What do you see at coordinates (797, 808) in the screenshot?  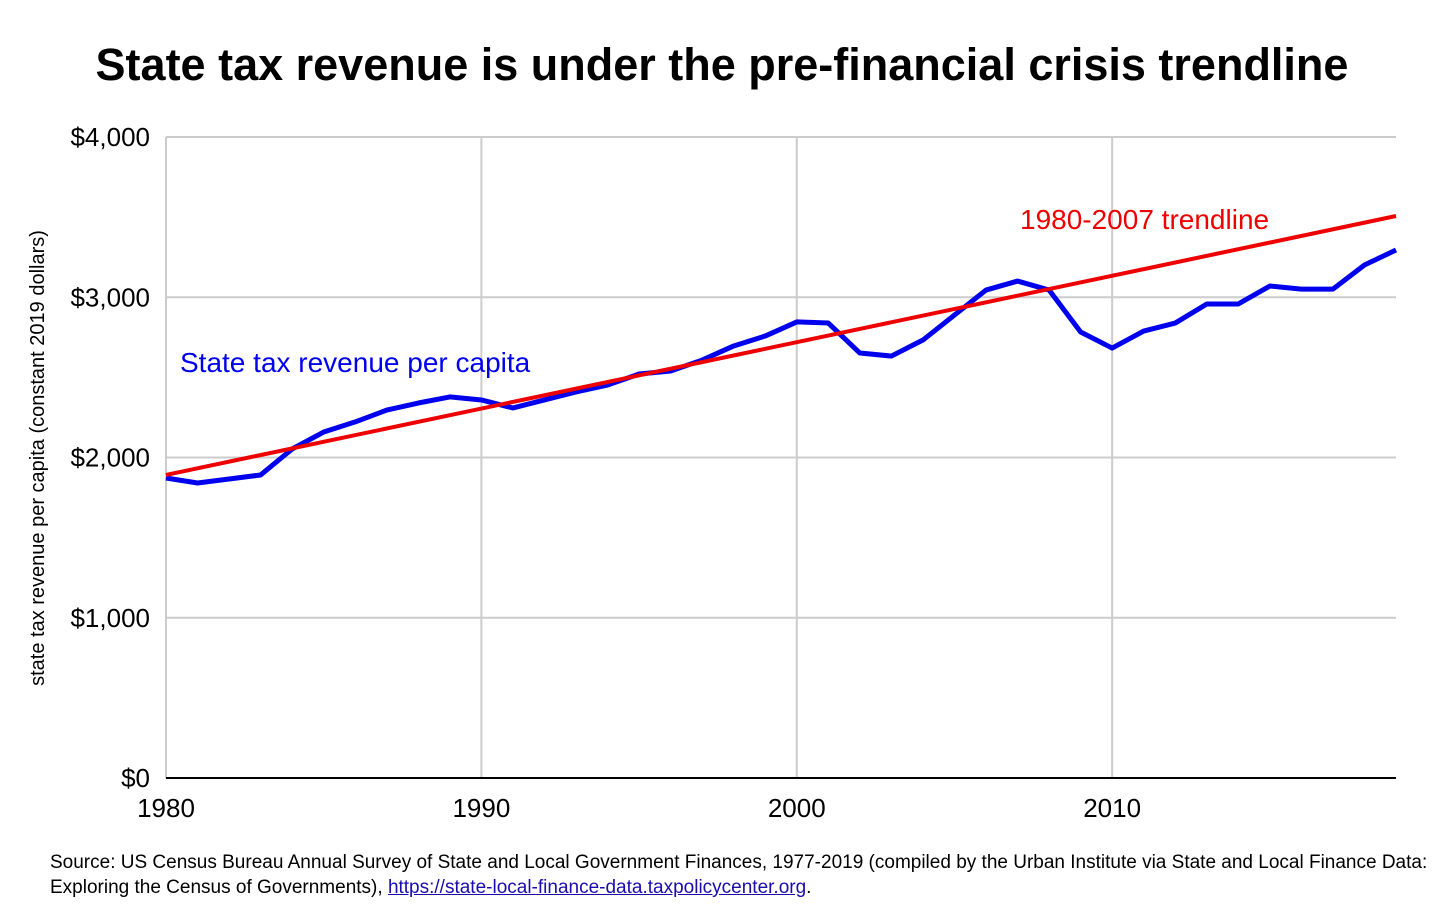 I see `x-tick-label: 2000` at bounding box center [797, 808].